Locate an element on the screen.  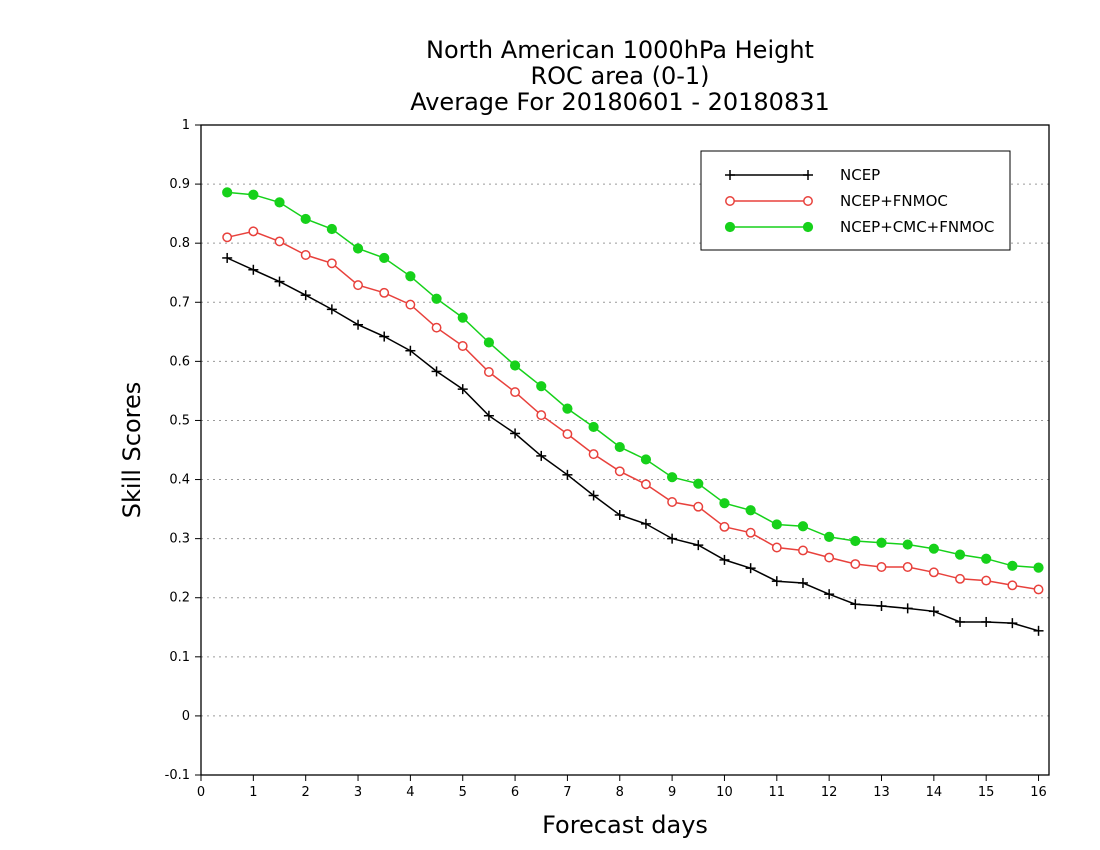
x-tick-label: 3 is located at coordinates (358, 792).